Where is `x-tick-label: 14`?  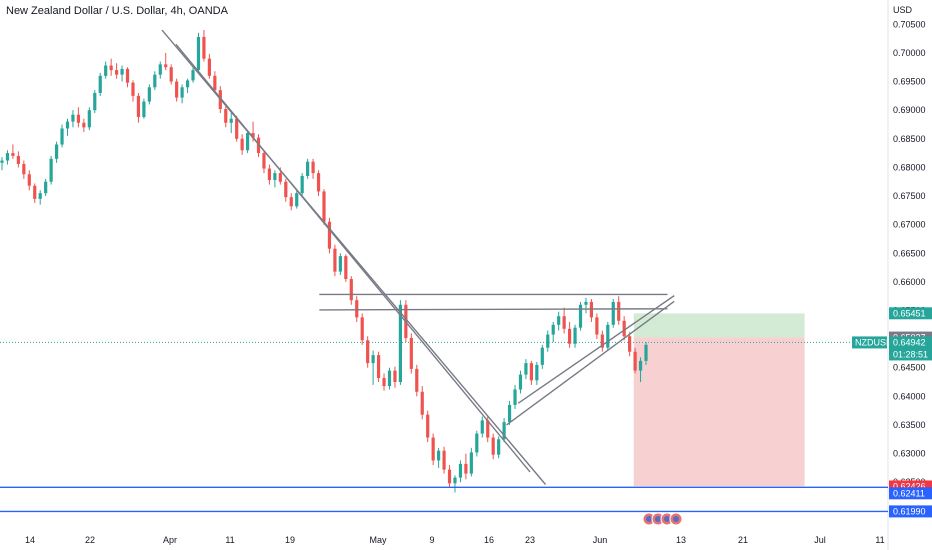
x-tick-label: 14 is located at coordinates (30, 540).